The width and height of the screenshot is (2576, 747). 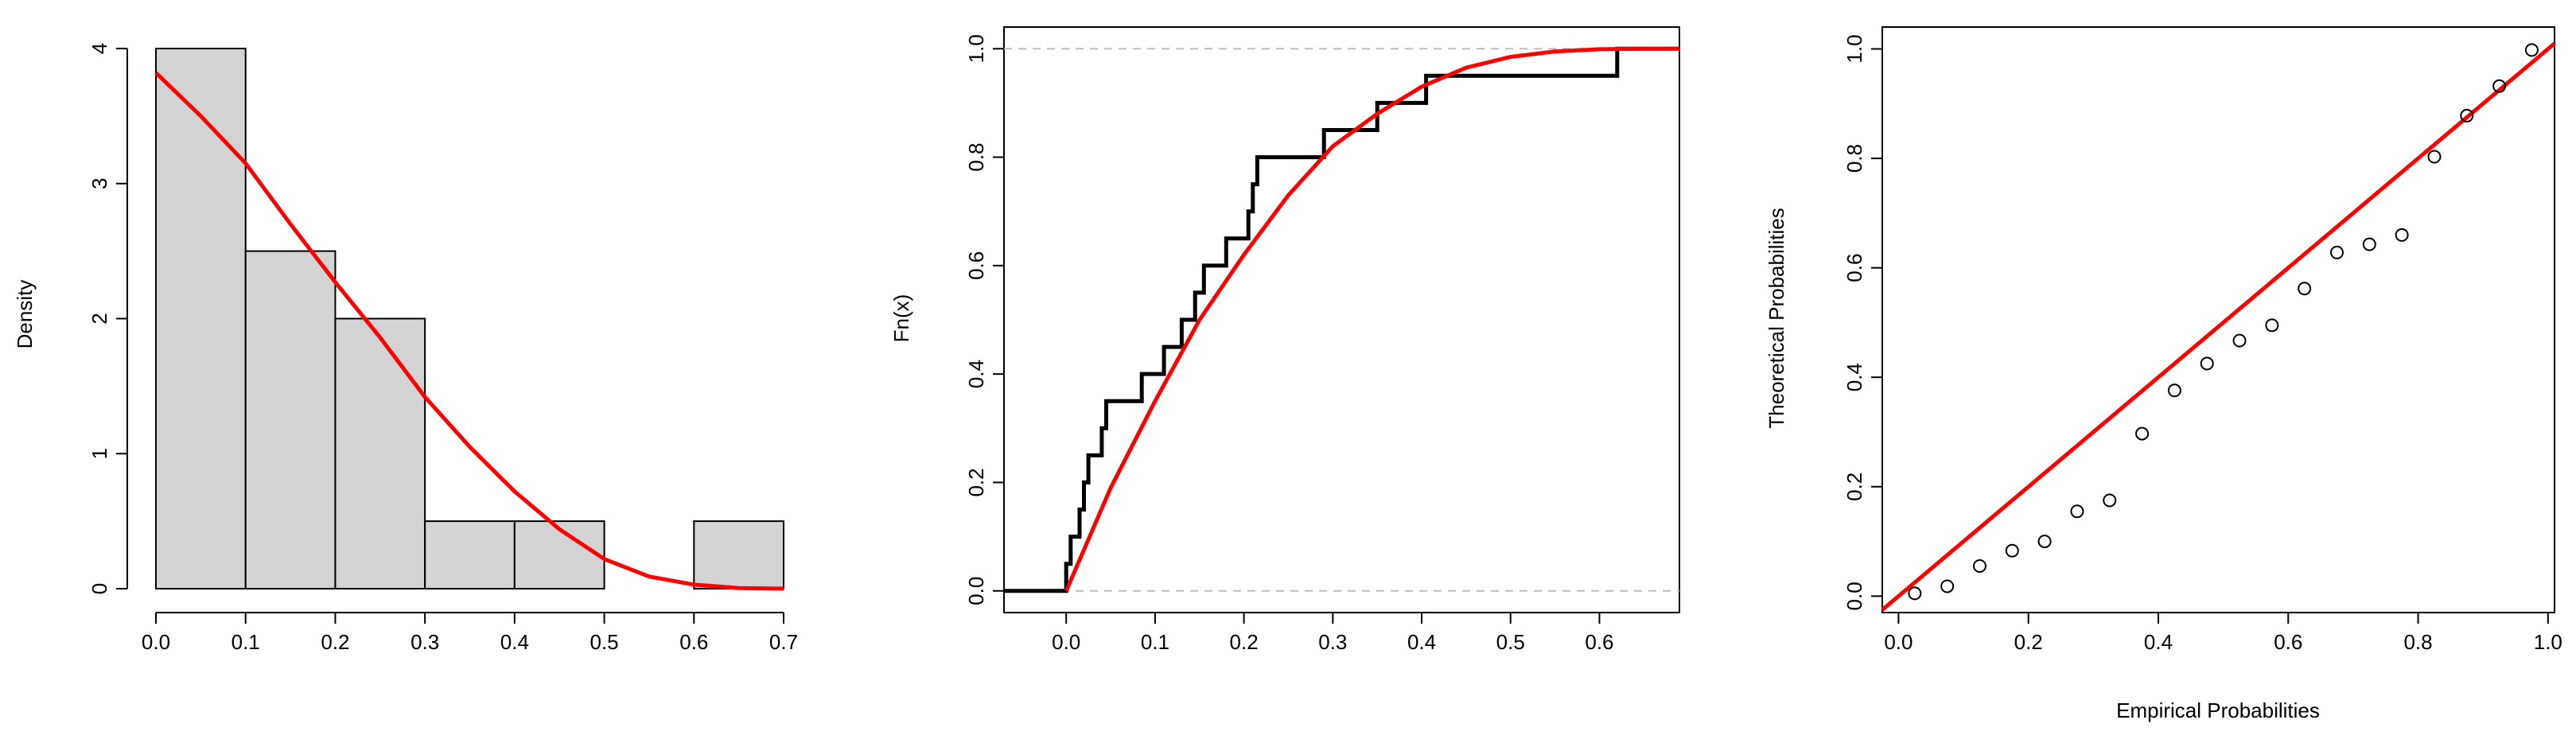 I want to click on 1-x-tick-label: 0.4, so click(x=1422, y=642).